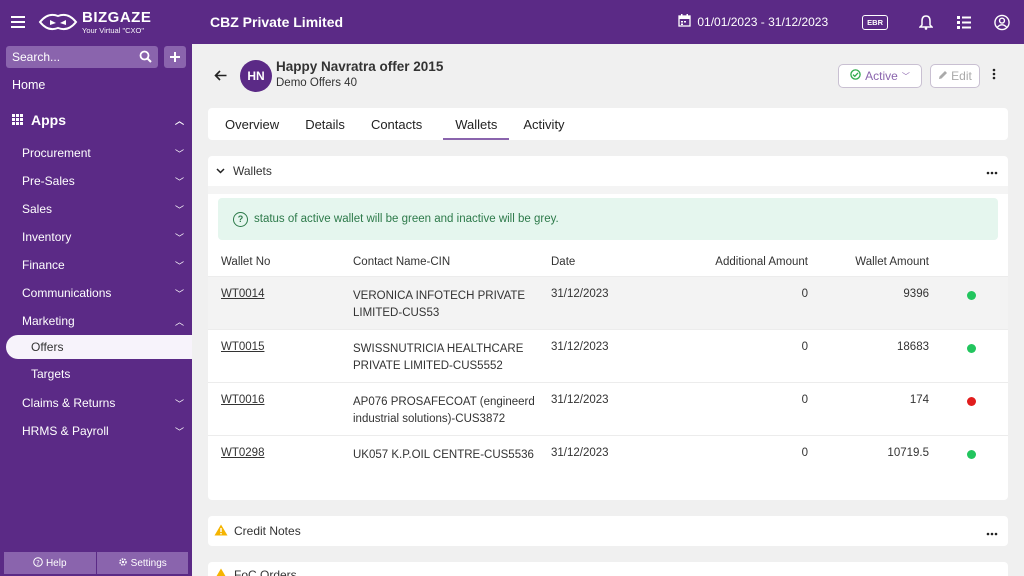 This screenshot has height=576, width=1024. I want to click on sidebar-item-pre-sales: Pre-Sales ﹀, so click(103, 181).